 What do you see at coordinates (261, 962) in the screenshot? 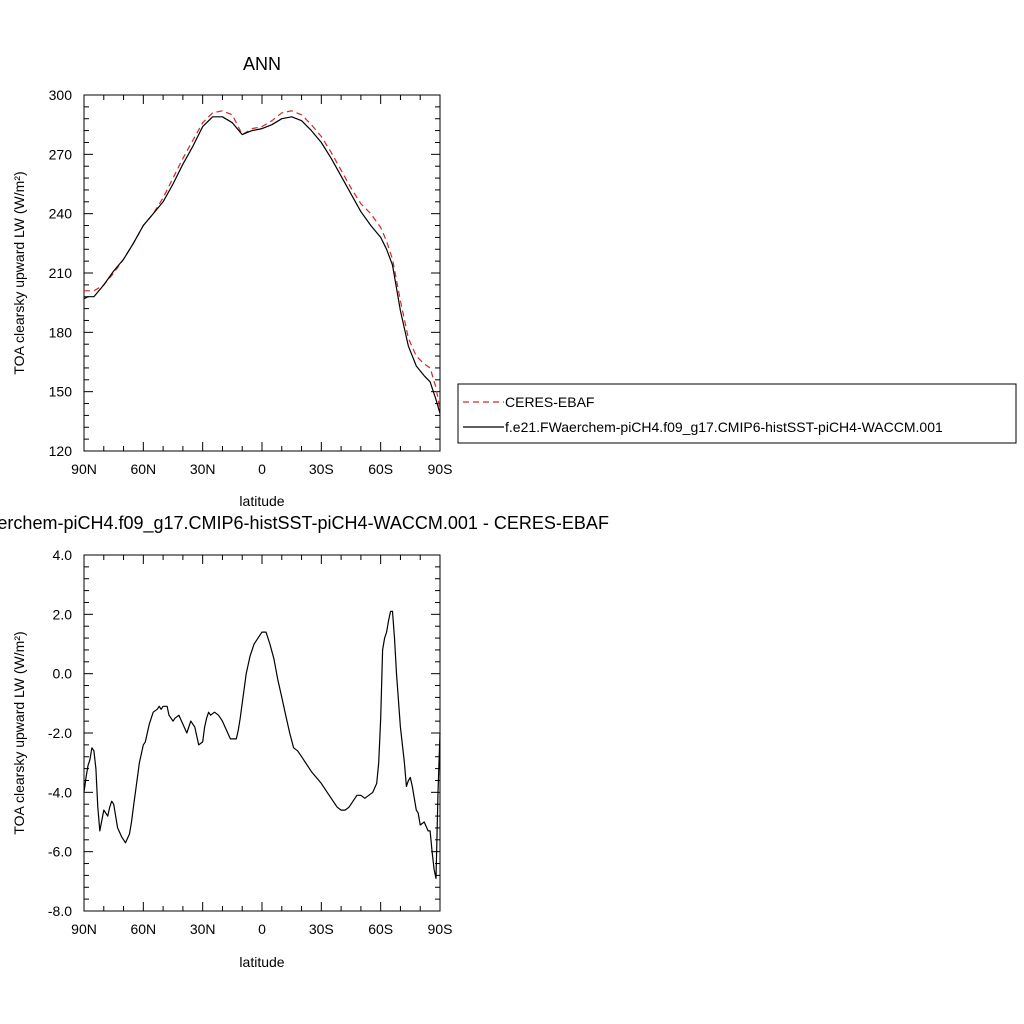
I see `bottom-x-axis-label: latitude` at bounding box center [261, 962].